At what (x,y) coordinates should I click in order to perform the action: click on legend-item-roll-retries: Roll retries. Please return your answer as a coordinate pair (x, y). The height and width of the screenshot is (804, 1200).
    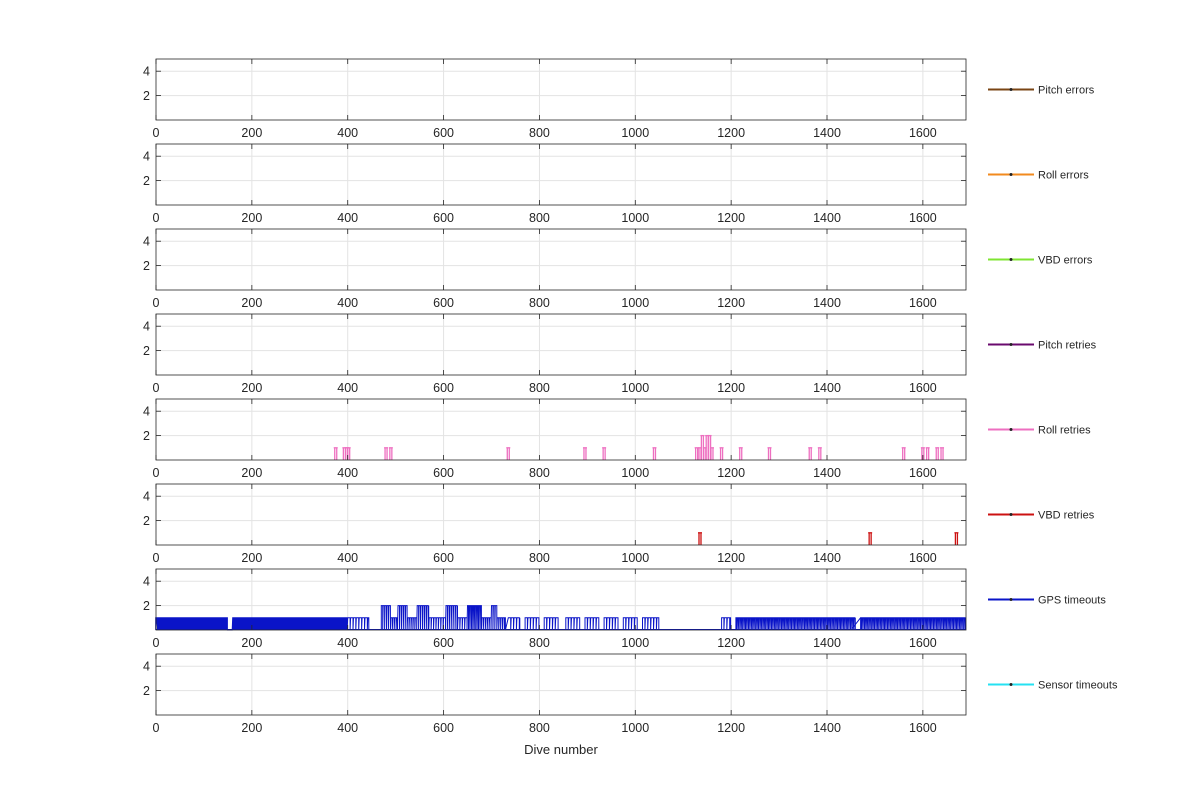
    Looking at the image, I should click on (1039, 431).